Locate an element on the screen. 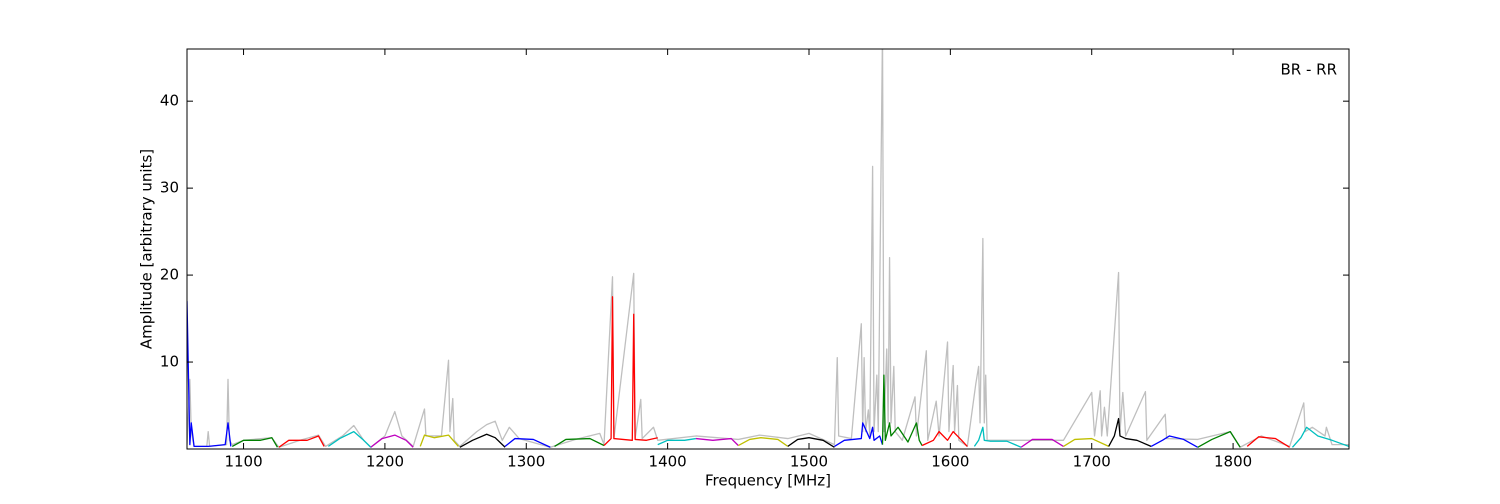  x-axis-label: Frequency [MHz] is located at coordinates (768, 481).